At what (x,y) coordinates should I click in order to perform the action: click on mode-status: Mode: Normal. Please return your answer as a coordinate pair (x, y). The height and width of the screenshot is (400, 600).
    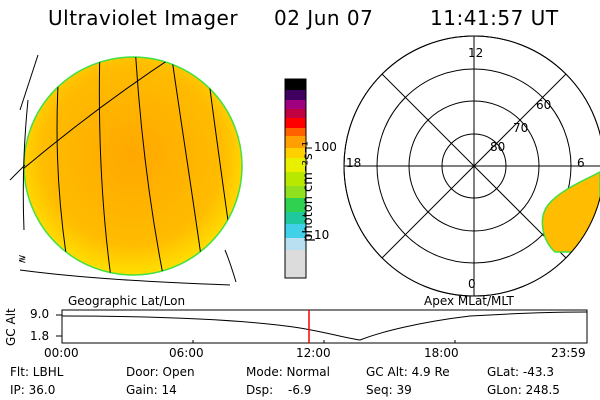
    Looking at the image, I should click on (288, 372).